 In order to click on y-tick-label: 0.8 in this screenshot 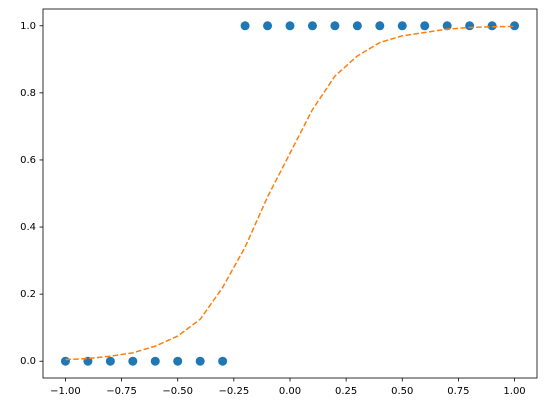, I will do `click(28, 93)`.